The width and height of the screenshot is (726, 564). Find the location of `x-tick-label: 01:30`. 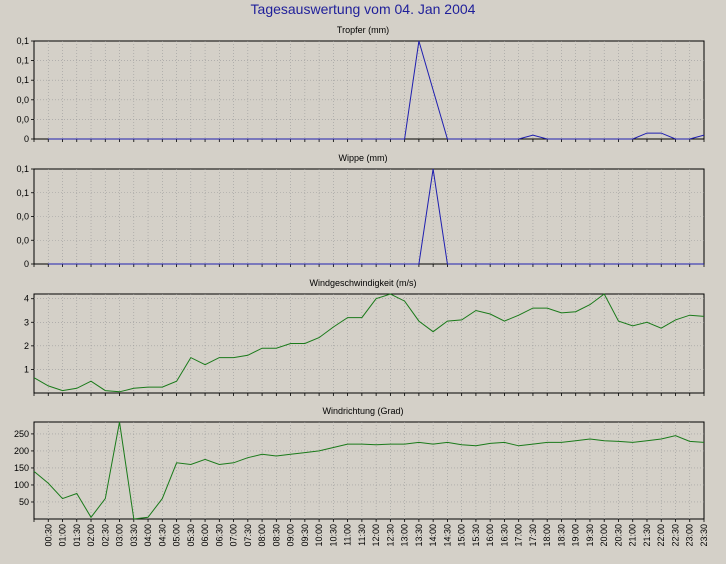

x-tick-label: 01:30 is located at coordinates (77, 535).